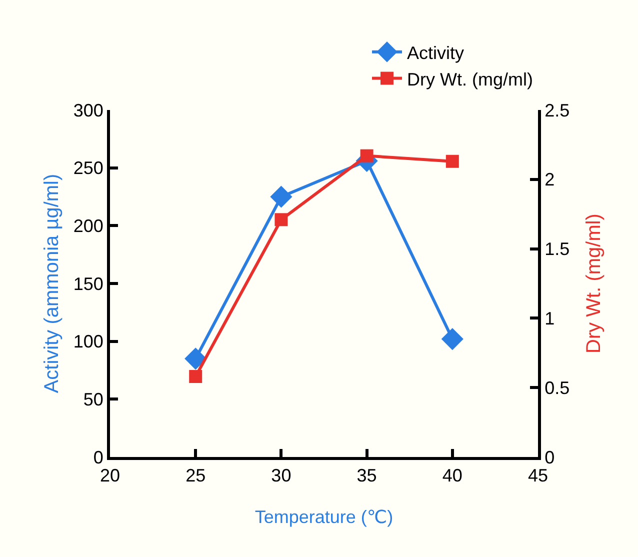 This screenshot has height=557, width=638. What do you see at coordinates (52, 284) in the screenshot?
I see `y-axis-title: Activity (ammonia µg/ml)` at bounding box center [52, 284].